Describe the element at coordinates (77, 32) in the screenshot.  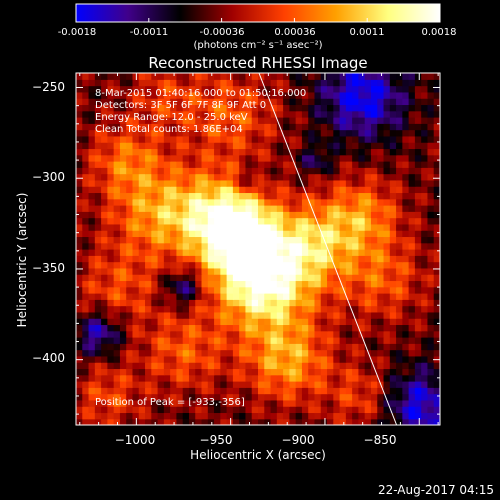
I see `colorbar-tick-label: -0.0018` at that location.